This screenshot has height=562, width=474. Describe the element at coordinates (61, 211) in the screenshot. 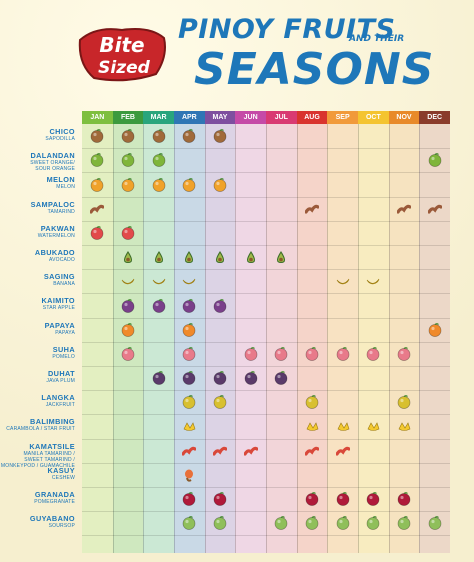

I see `fruit-english-name: TAMARIND` at that location.